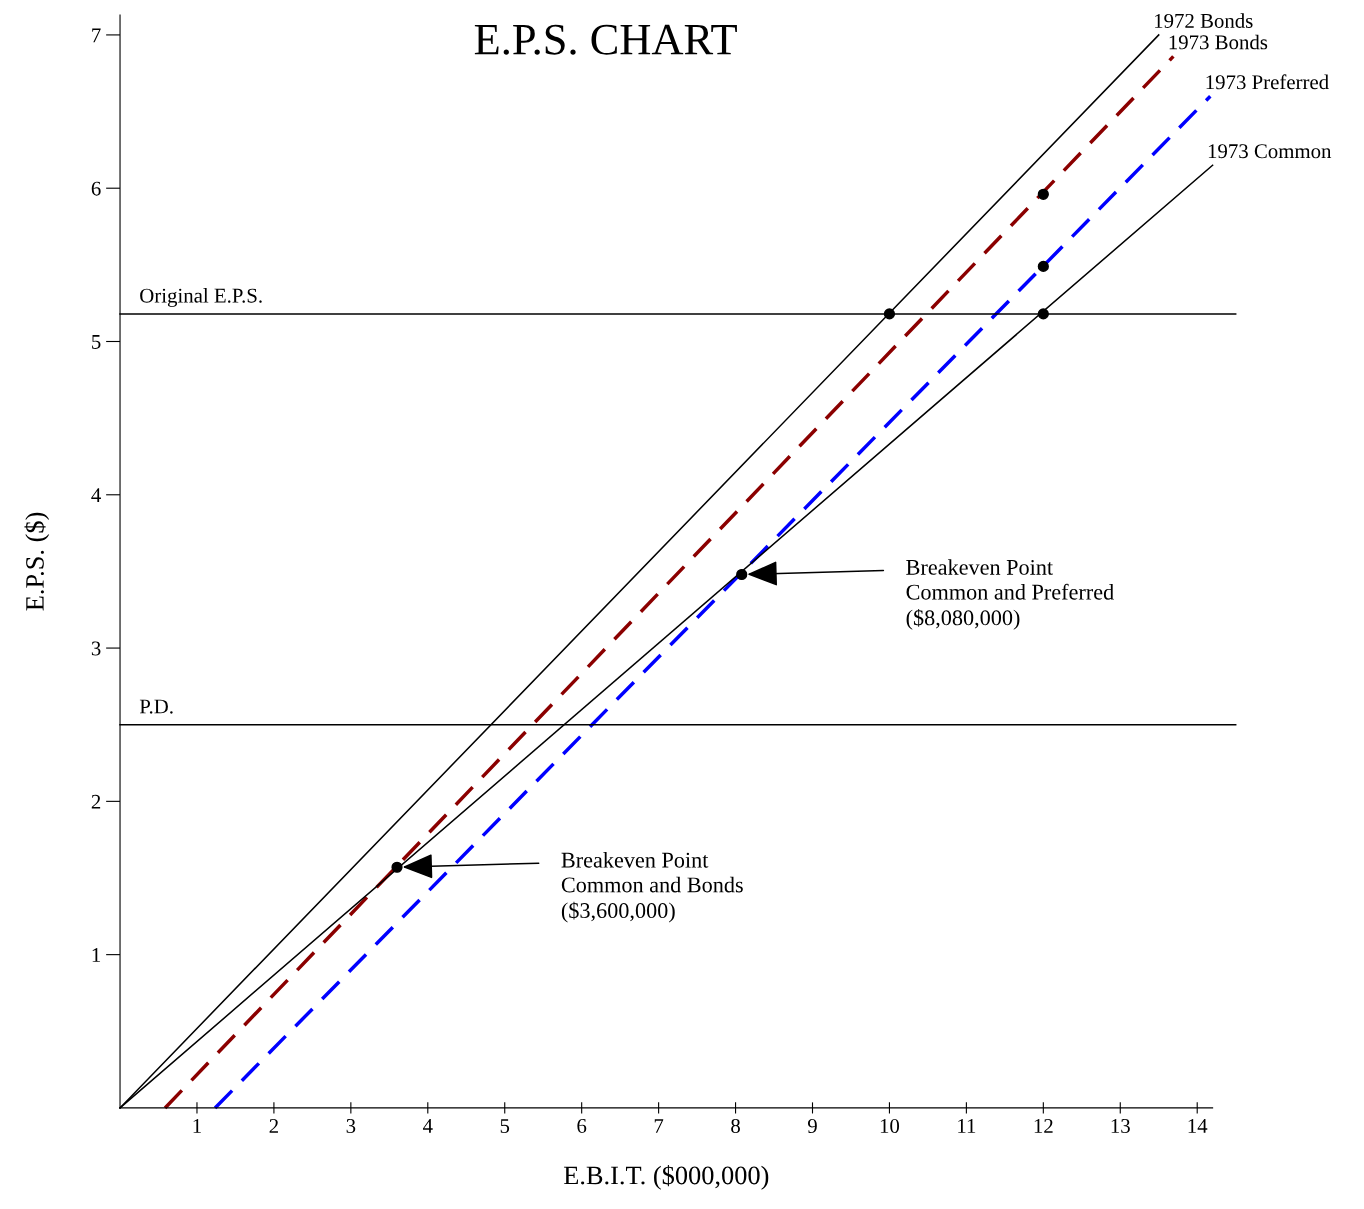 The image size is (1364, 1209). I want to click on x-tick-label: 5, so click(505, 1126).